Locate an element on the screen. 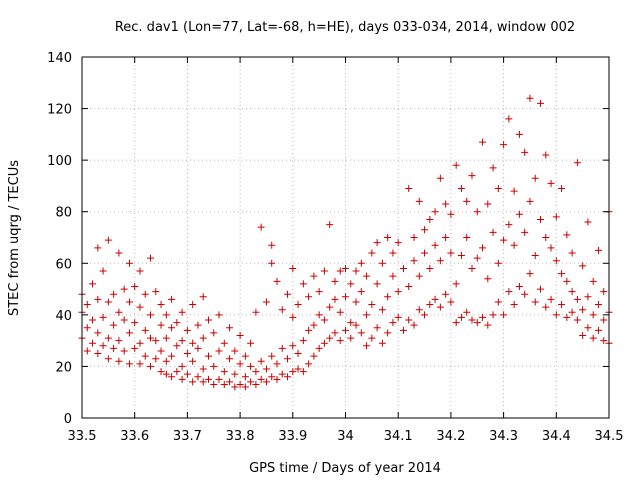 This screenshot has height=480, width=640. x-tick-label: 33.9 is located at coordinates (292, 436).